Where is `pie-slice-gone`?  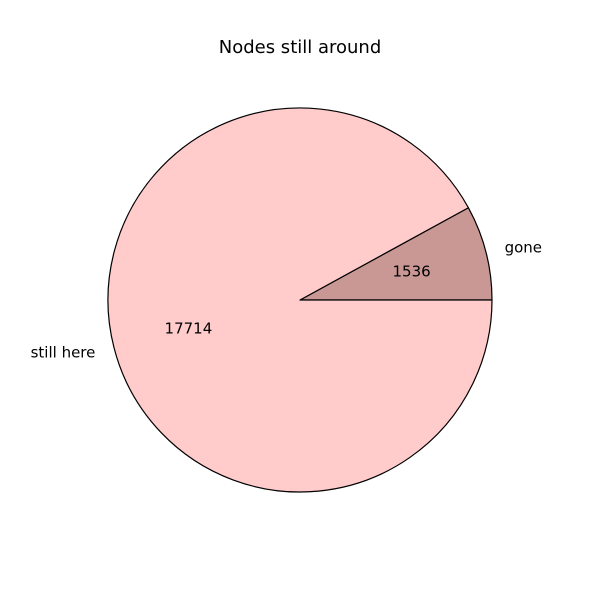
pie-slice-gone is located at coordinates (396, 254).